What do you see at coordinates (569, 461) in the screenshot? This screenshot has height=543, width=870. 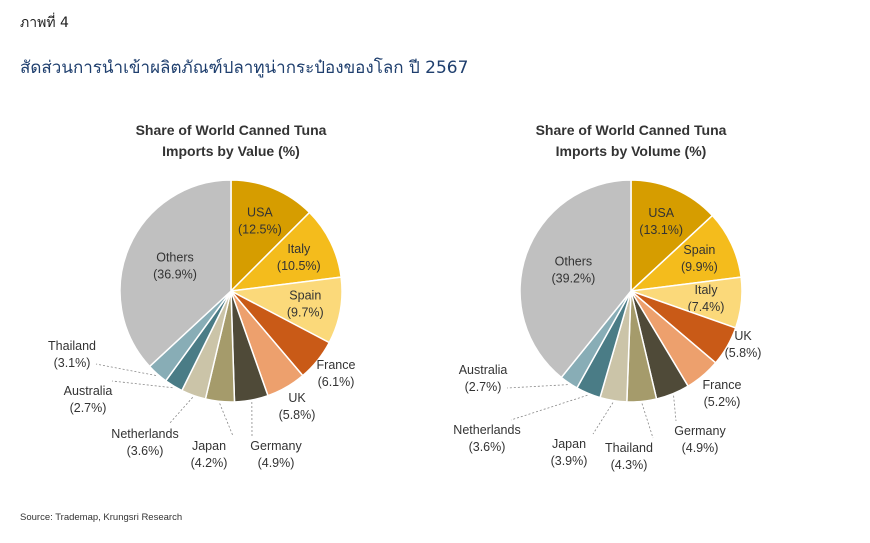 I see `slice-value-japan: (3.9%)` at bounding box center [569, 461].